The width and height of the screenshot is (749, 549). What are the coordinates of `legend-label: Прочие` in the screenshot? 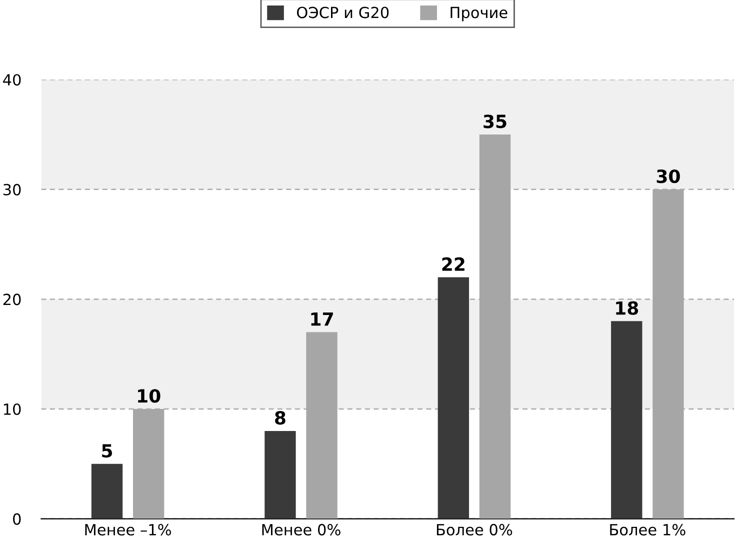 It's located at (479, 14).